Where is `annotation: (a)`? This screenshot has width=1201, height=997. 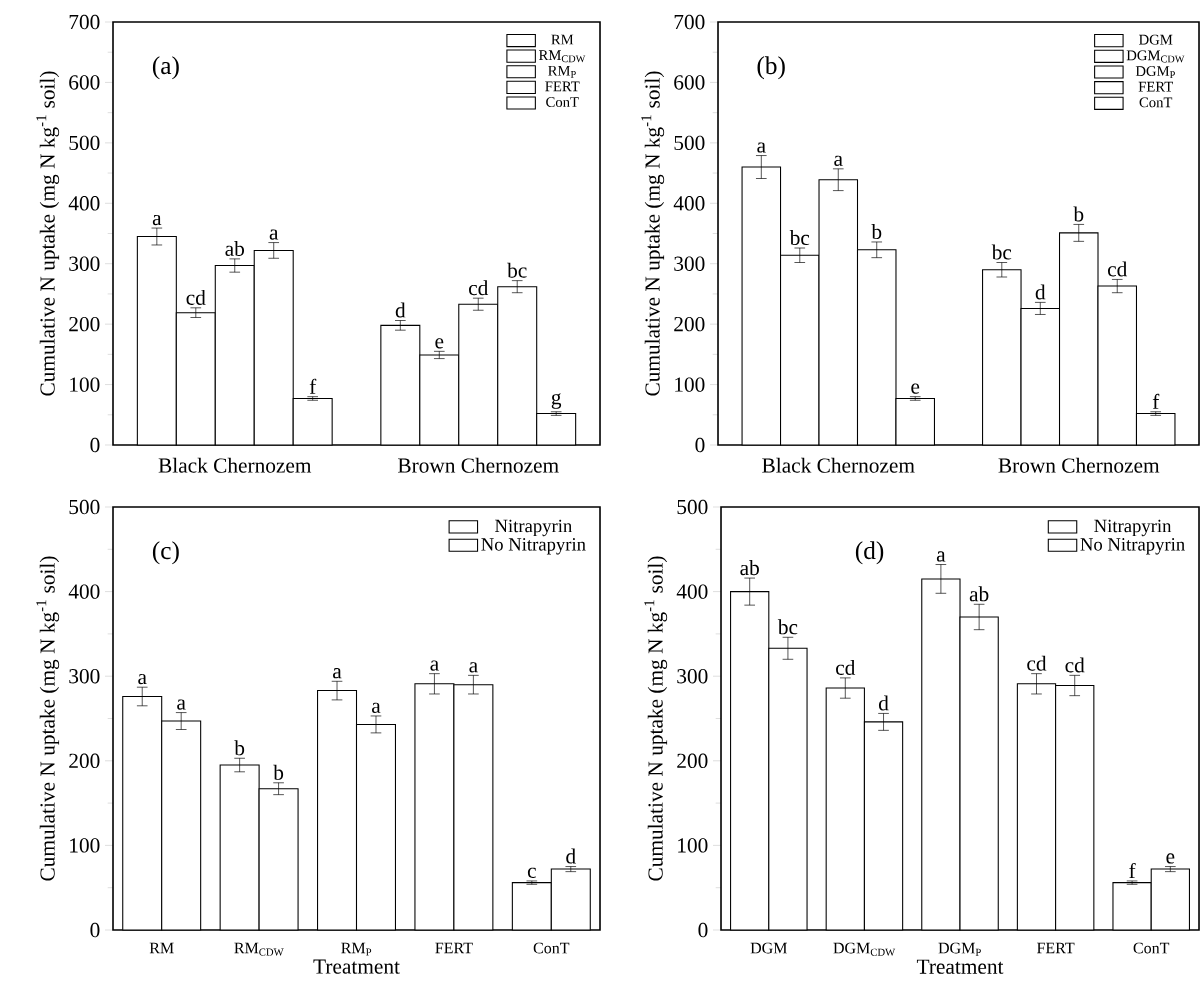 annotation: (a) is located at coordinates (165, 68).